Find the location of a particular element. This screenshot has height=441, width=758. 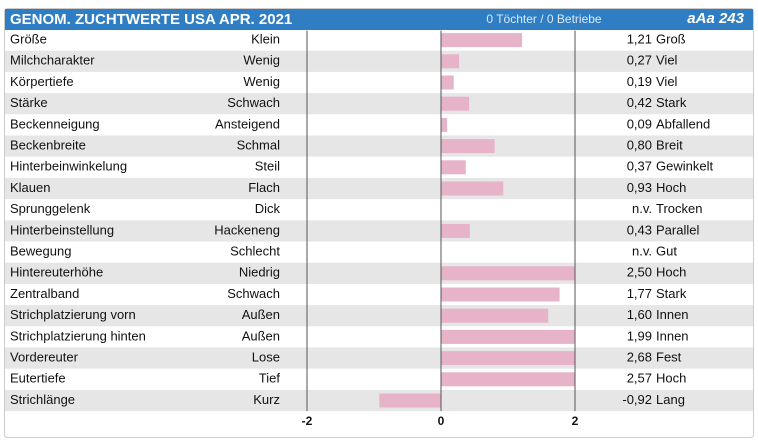

trait-name: Strichplatzierung hinten is located at coordinates (78, 335).